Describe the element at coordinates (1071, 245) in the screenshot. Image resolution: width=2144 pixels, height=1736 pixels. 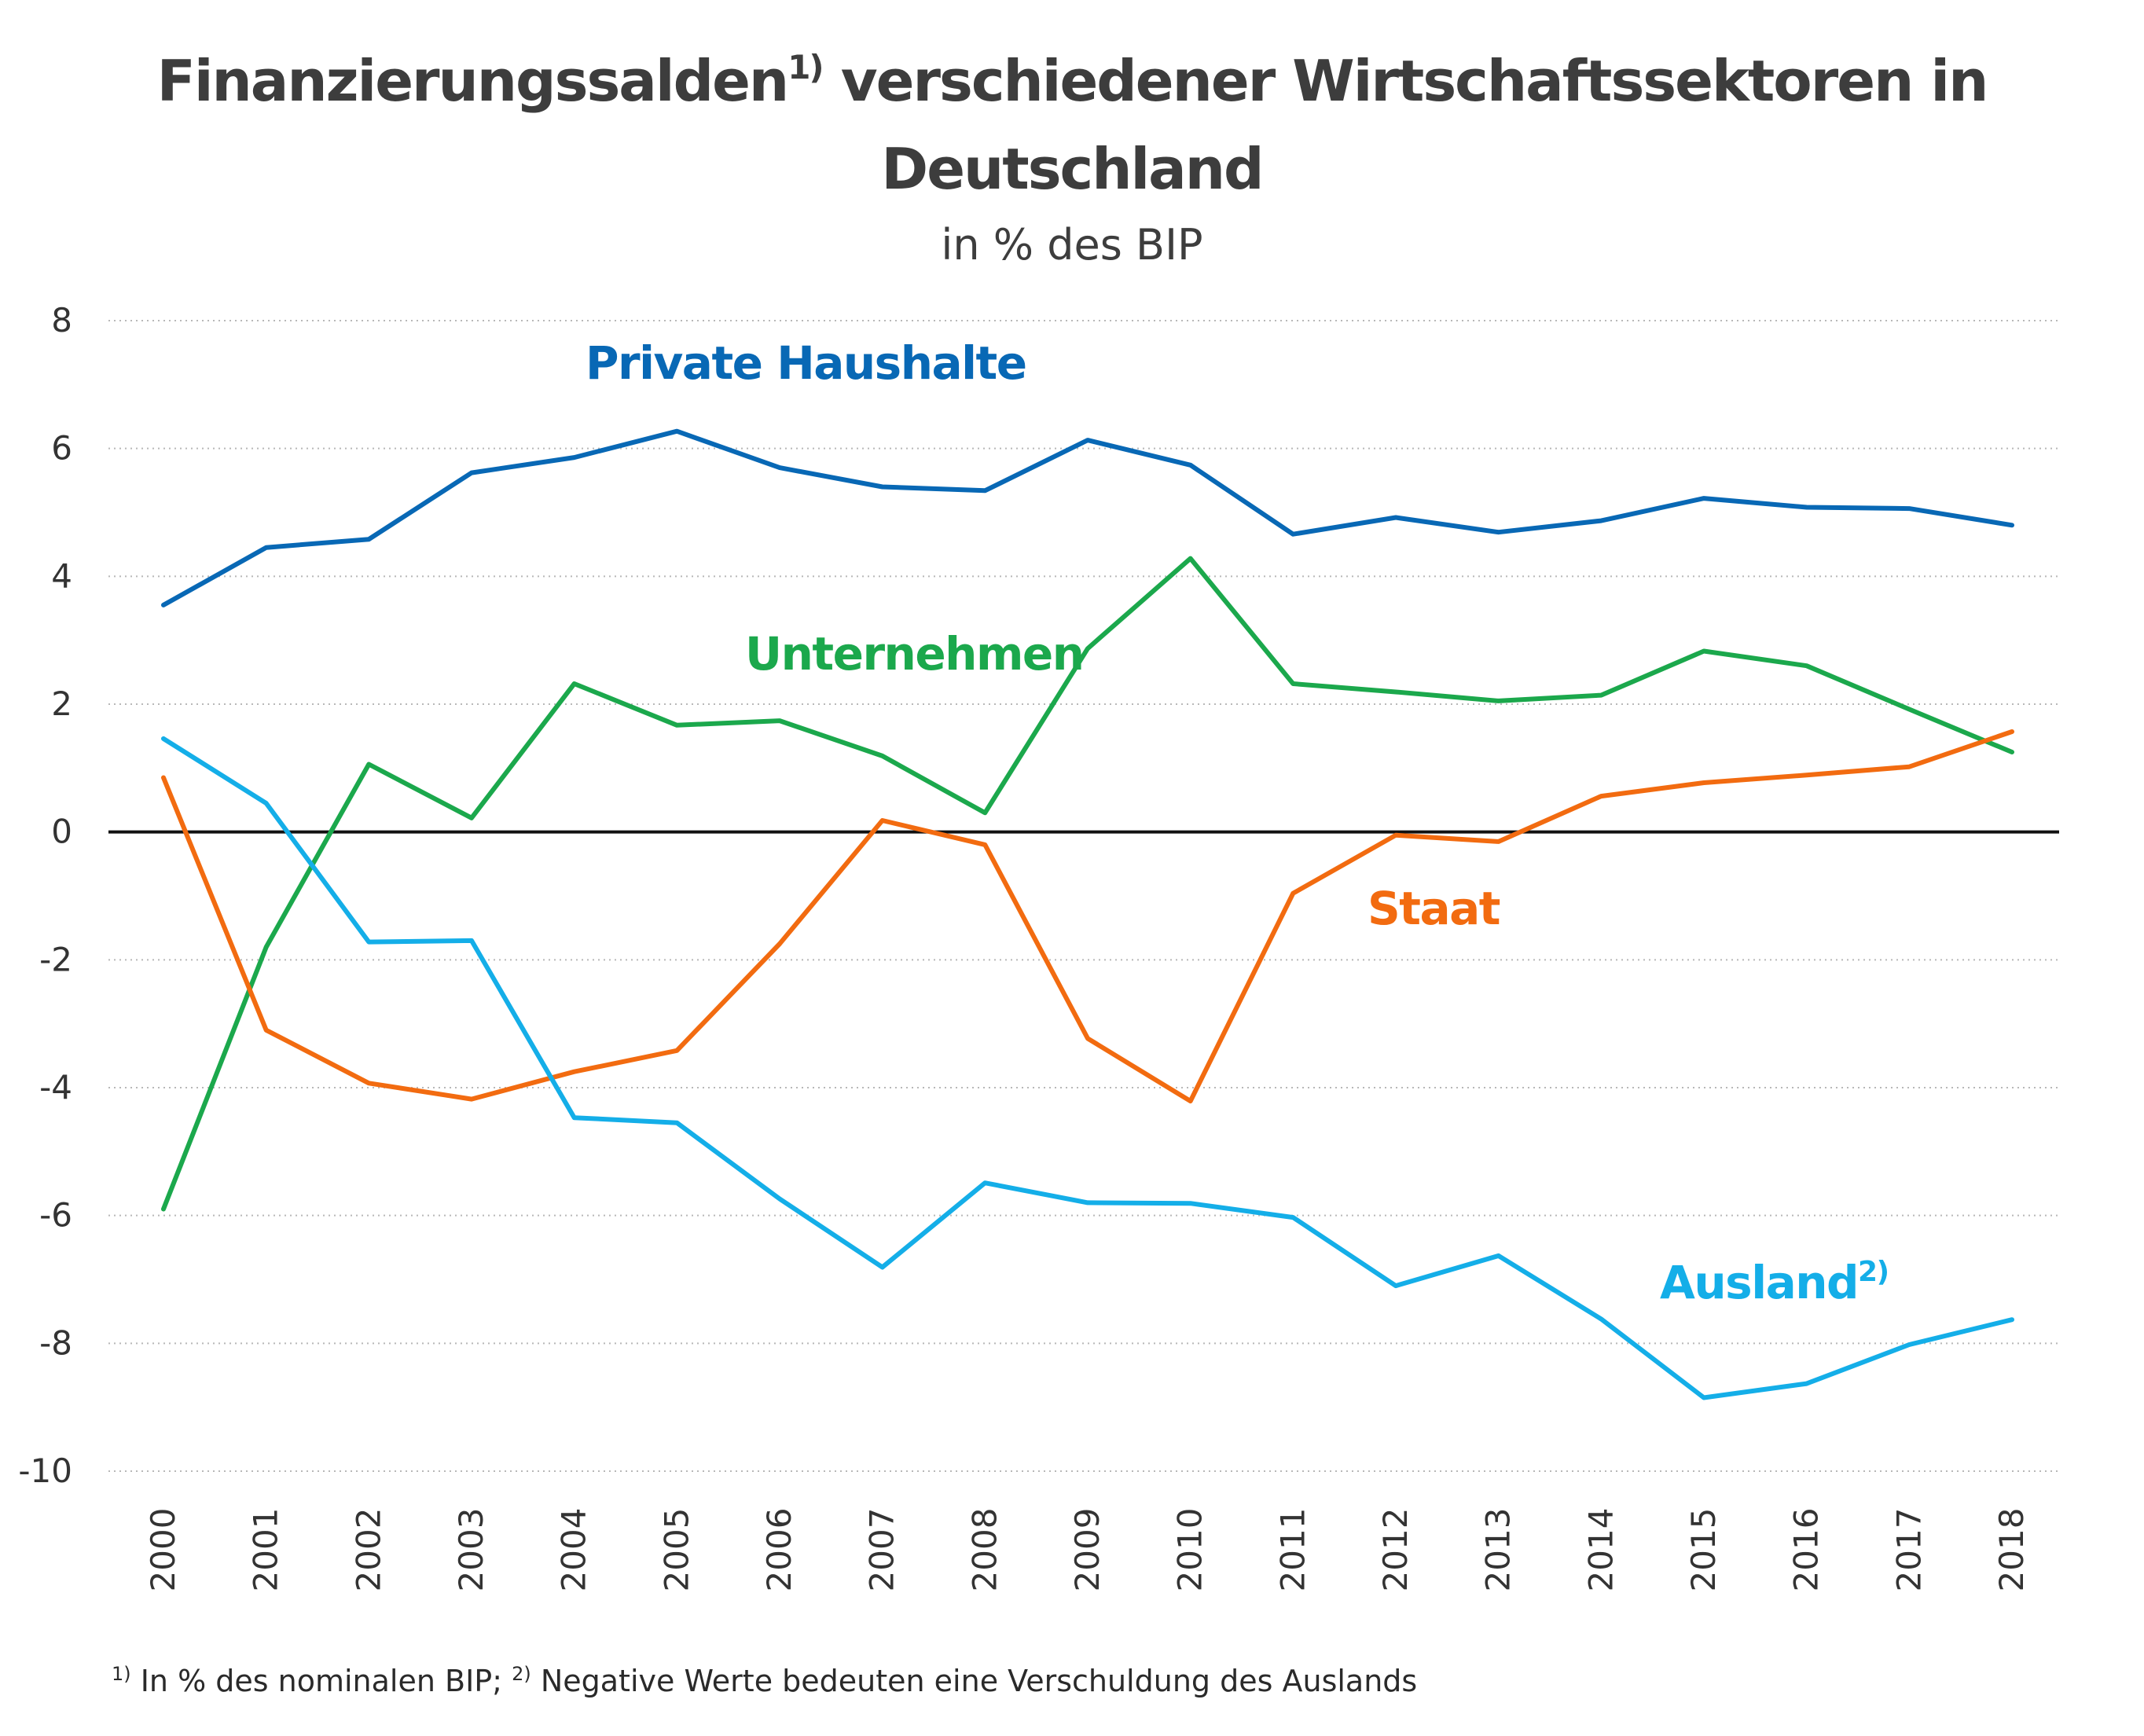
I see `chart-subtitle: in % des BIP` at that location.